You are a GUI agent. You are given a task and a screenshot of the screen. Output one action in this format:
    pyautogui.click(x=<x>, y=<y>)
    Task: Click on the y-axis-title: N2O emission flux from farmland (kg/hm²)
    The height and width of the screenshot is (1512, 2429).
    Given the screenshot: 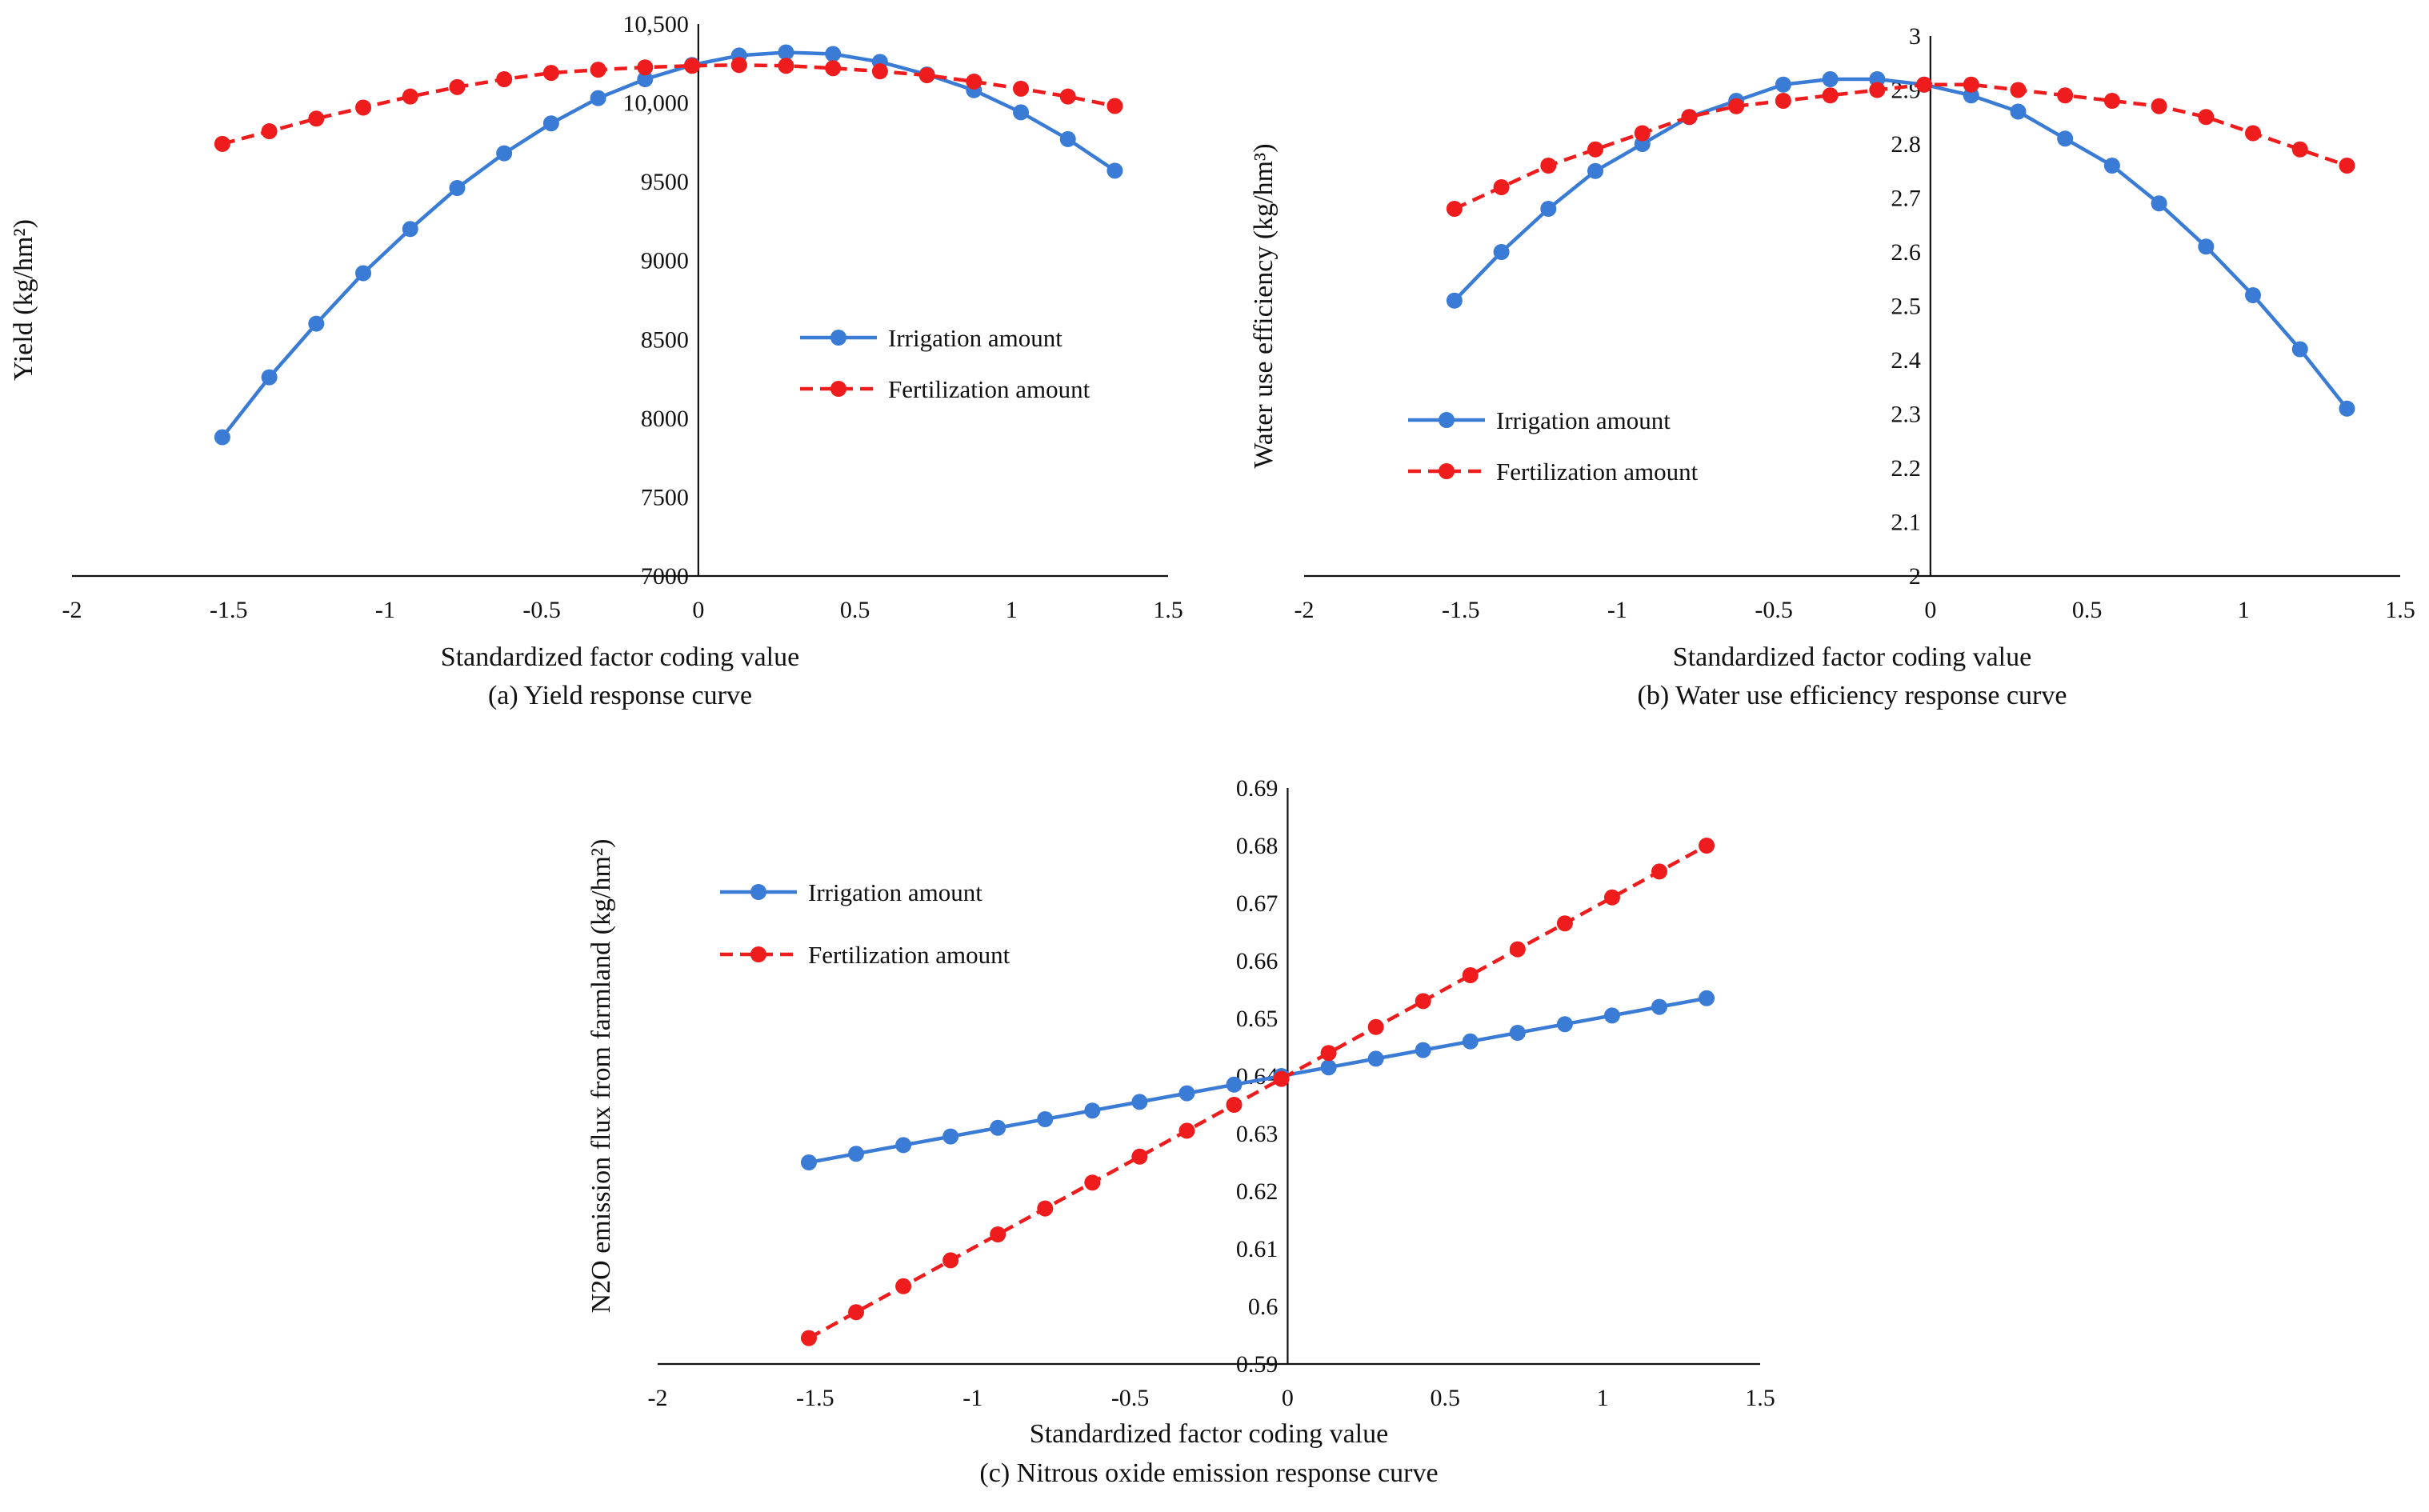 What is the action you would take?
    pyautogui.click(x=601, y=1076)
    